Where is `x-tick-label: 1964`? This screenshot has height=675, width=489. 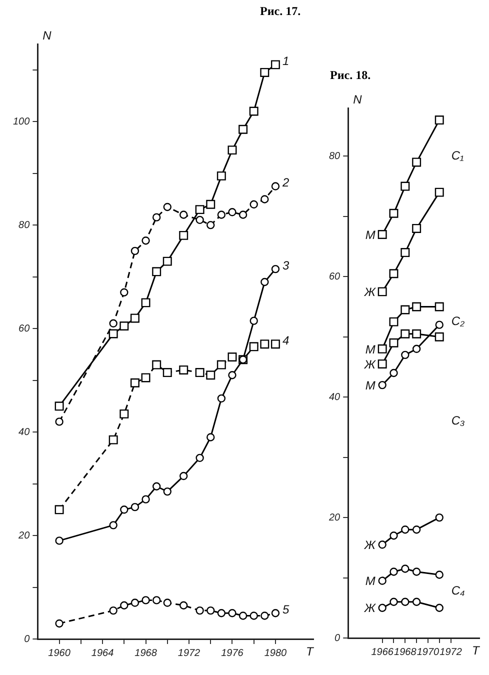
x-tick-label: 1964 is located at coordinates (102, 653).